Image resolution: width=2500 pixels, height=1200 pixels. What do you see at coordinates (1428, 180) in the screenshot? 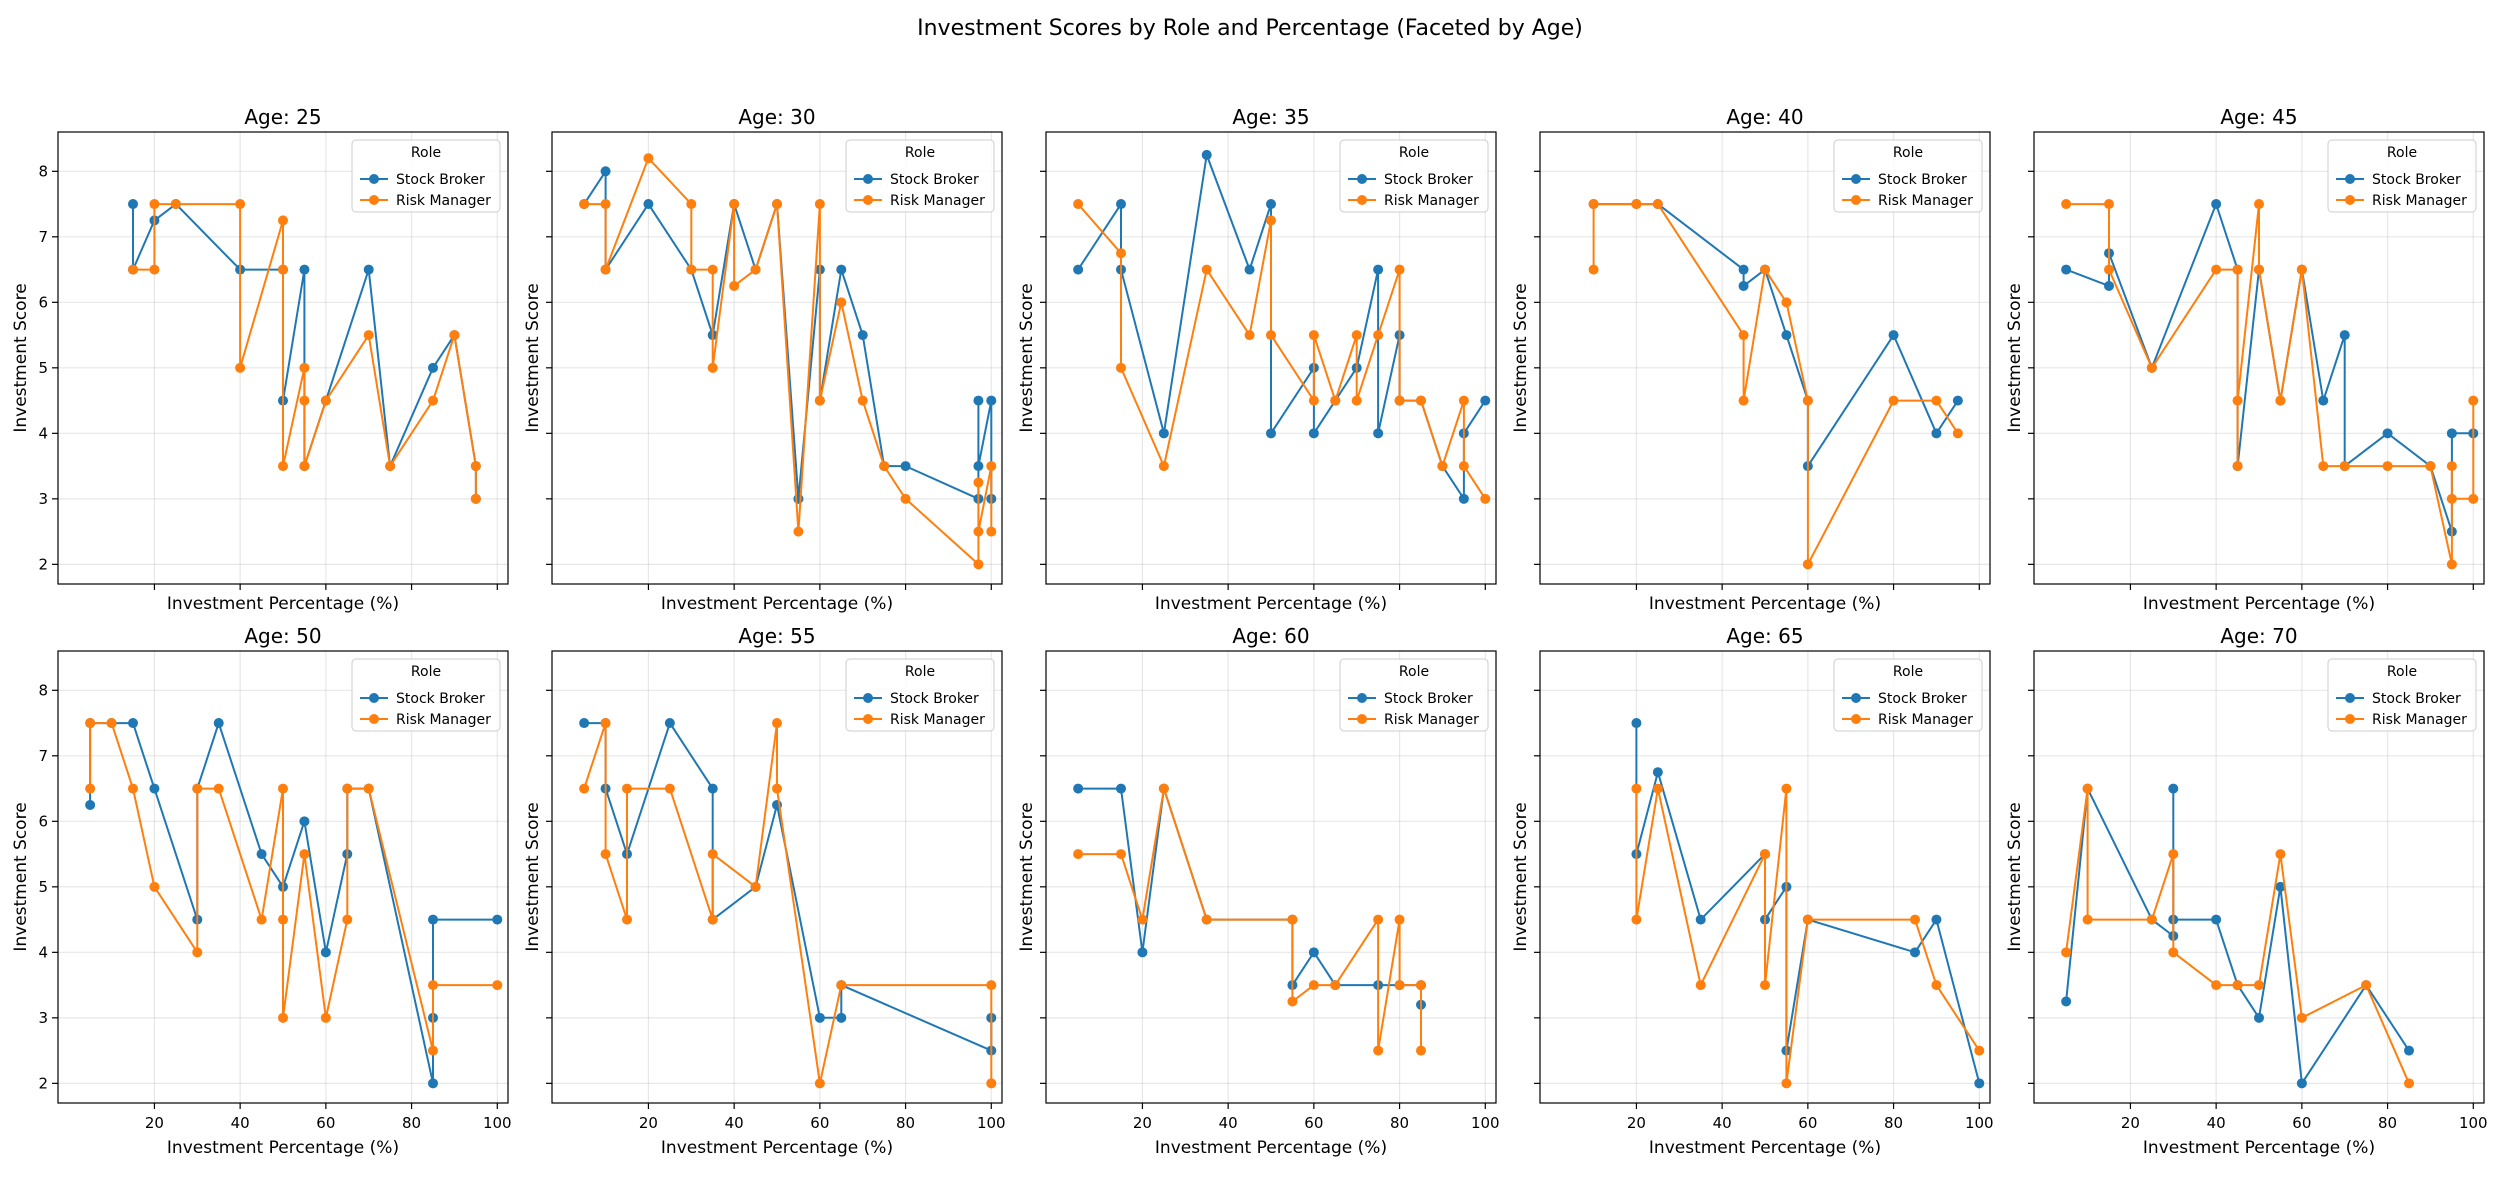
I see `legend-label: Stock Broker` at bounding box center [1428, 180].